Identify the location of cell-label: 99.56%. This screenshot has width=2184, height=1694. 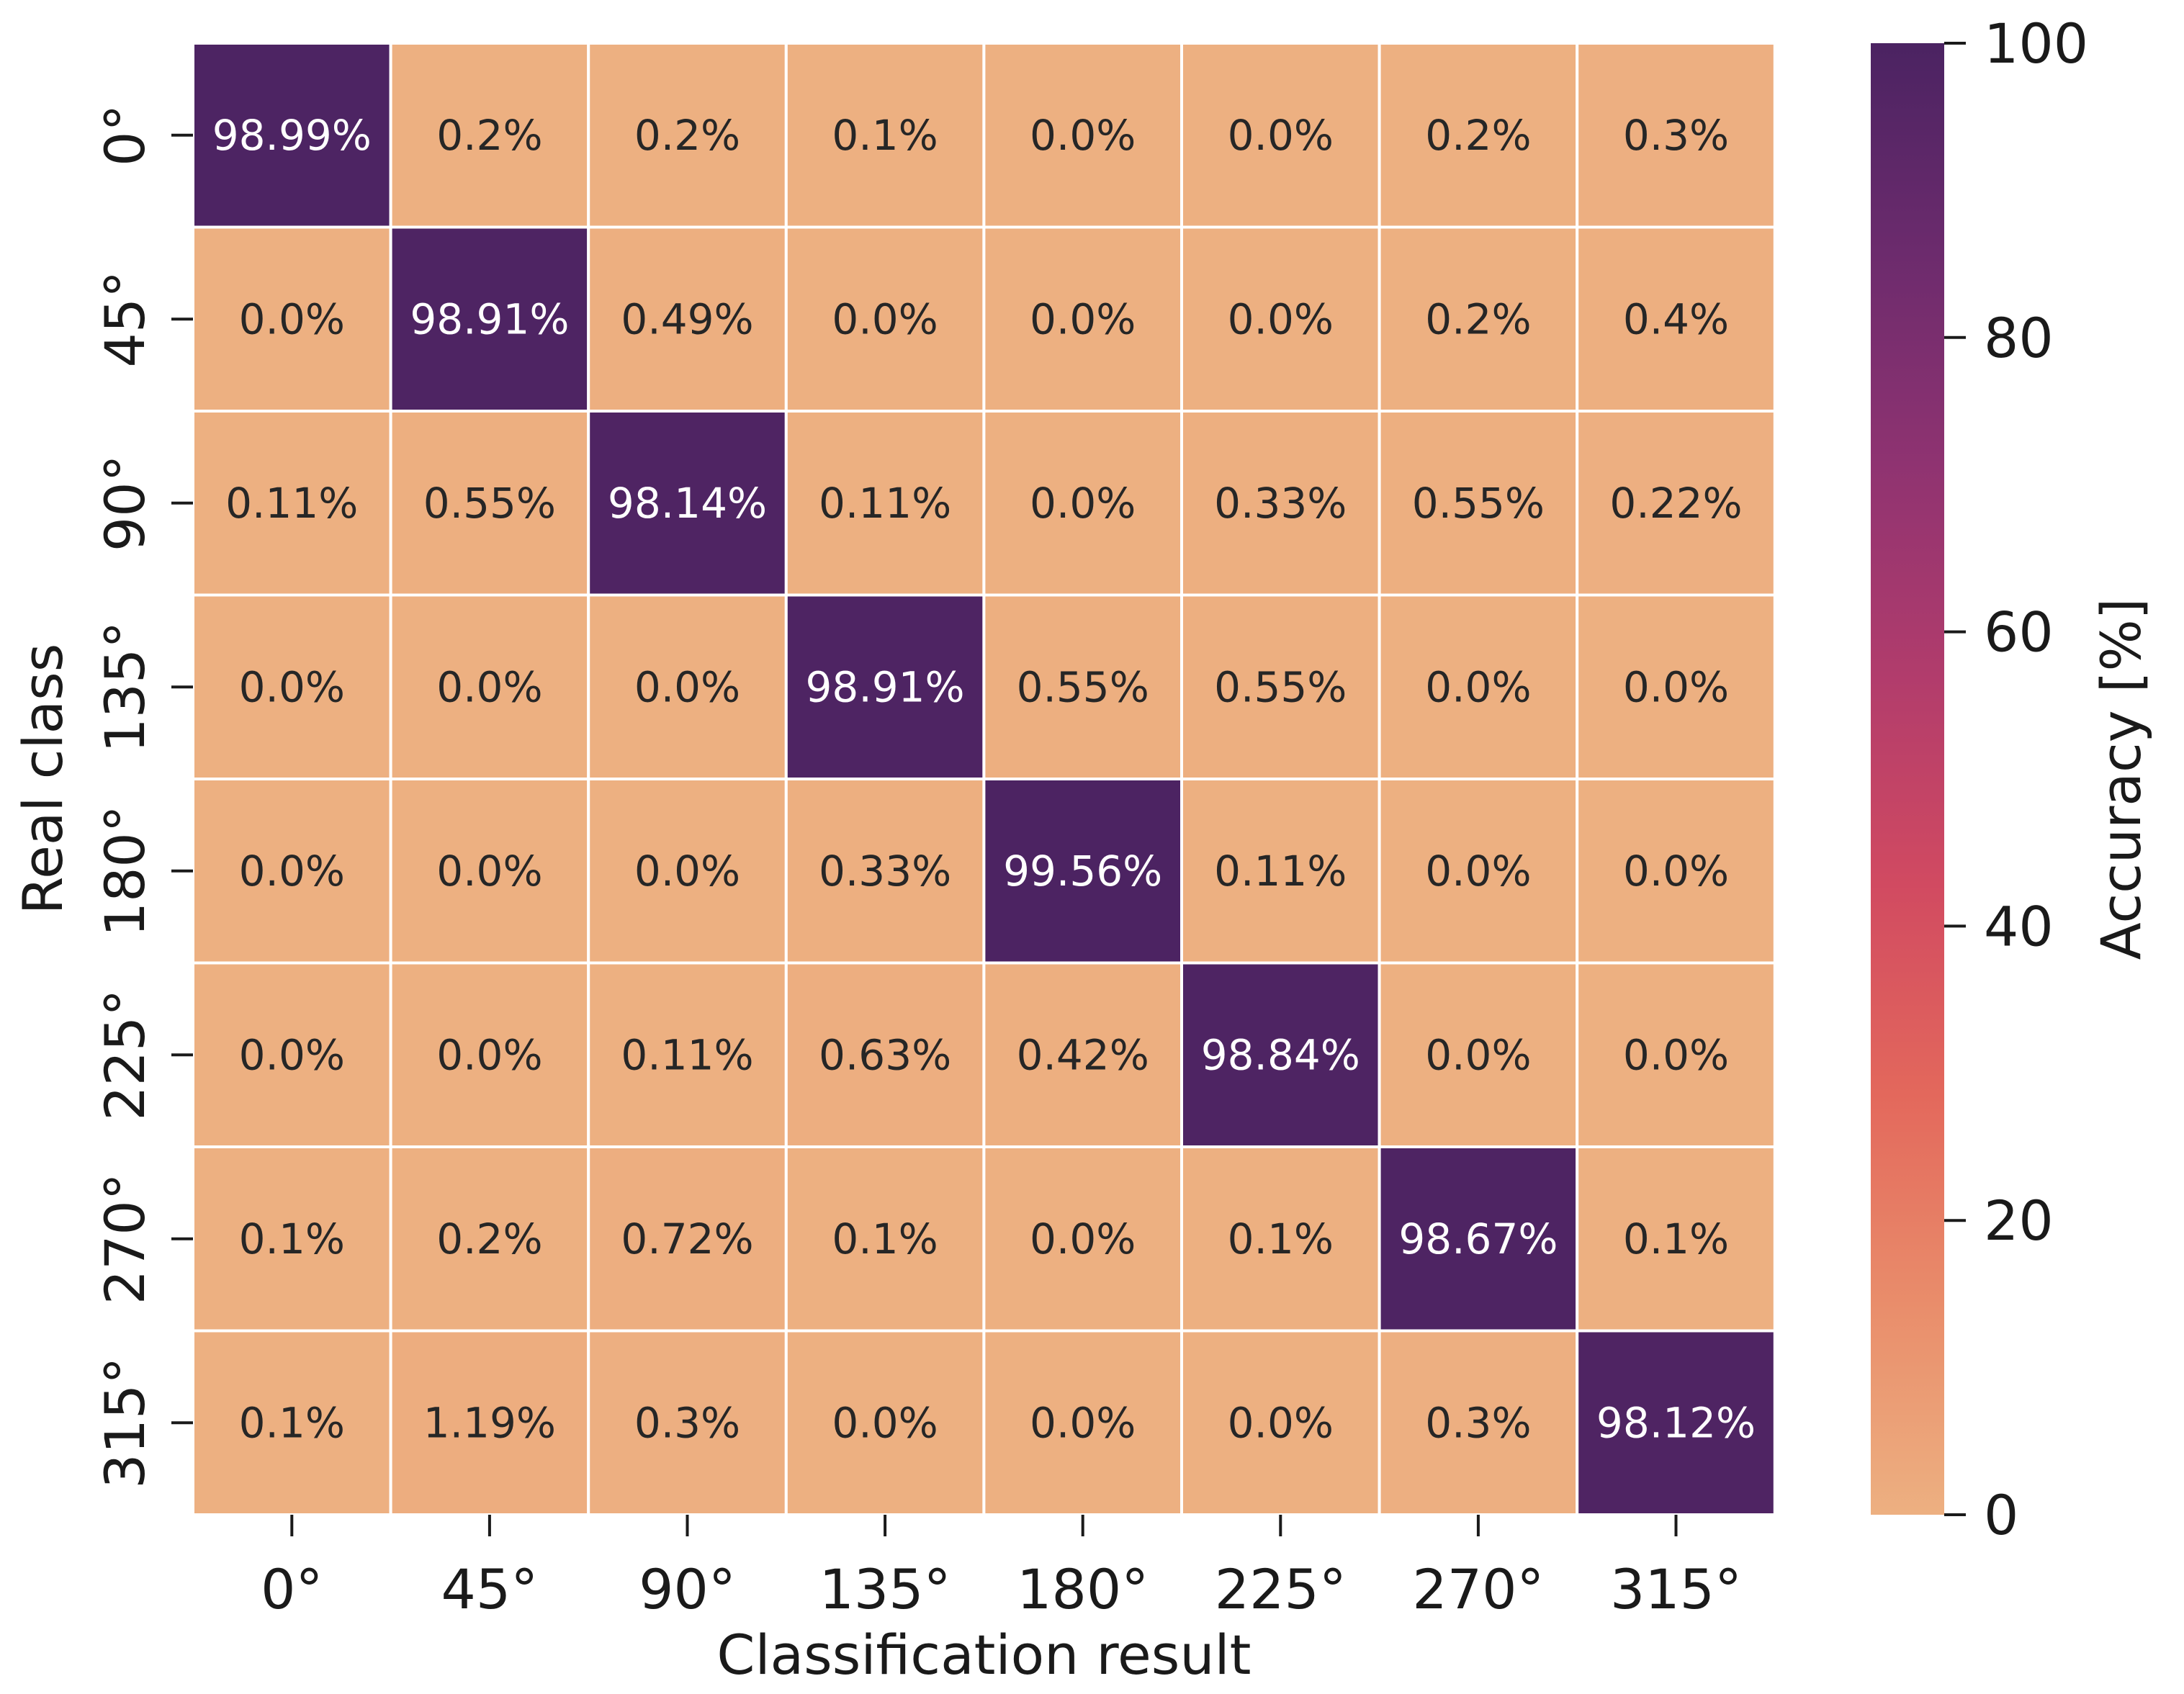
(1082, 872).